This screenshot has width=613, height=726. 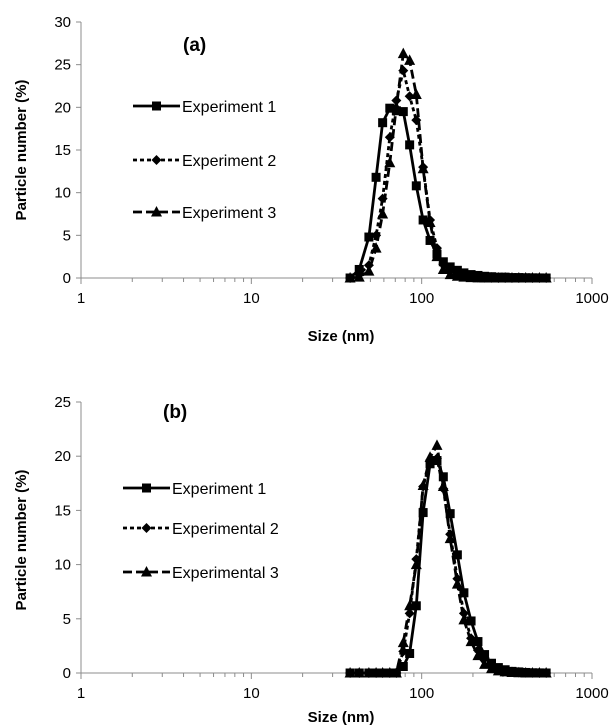 What do you see at coordinates (194, 45) in the screenshot?
I see `panel-label-a: (a)` at bounding box center [194, 45].